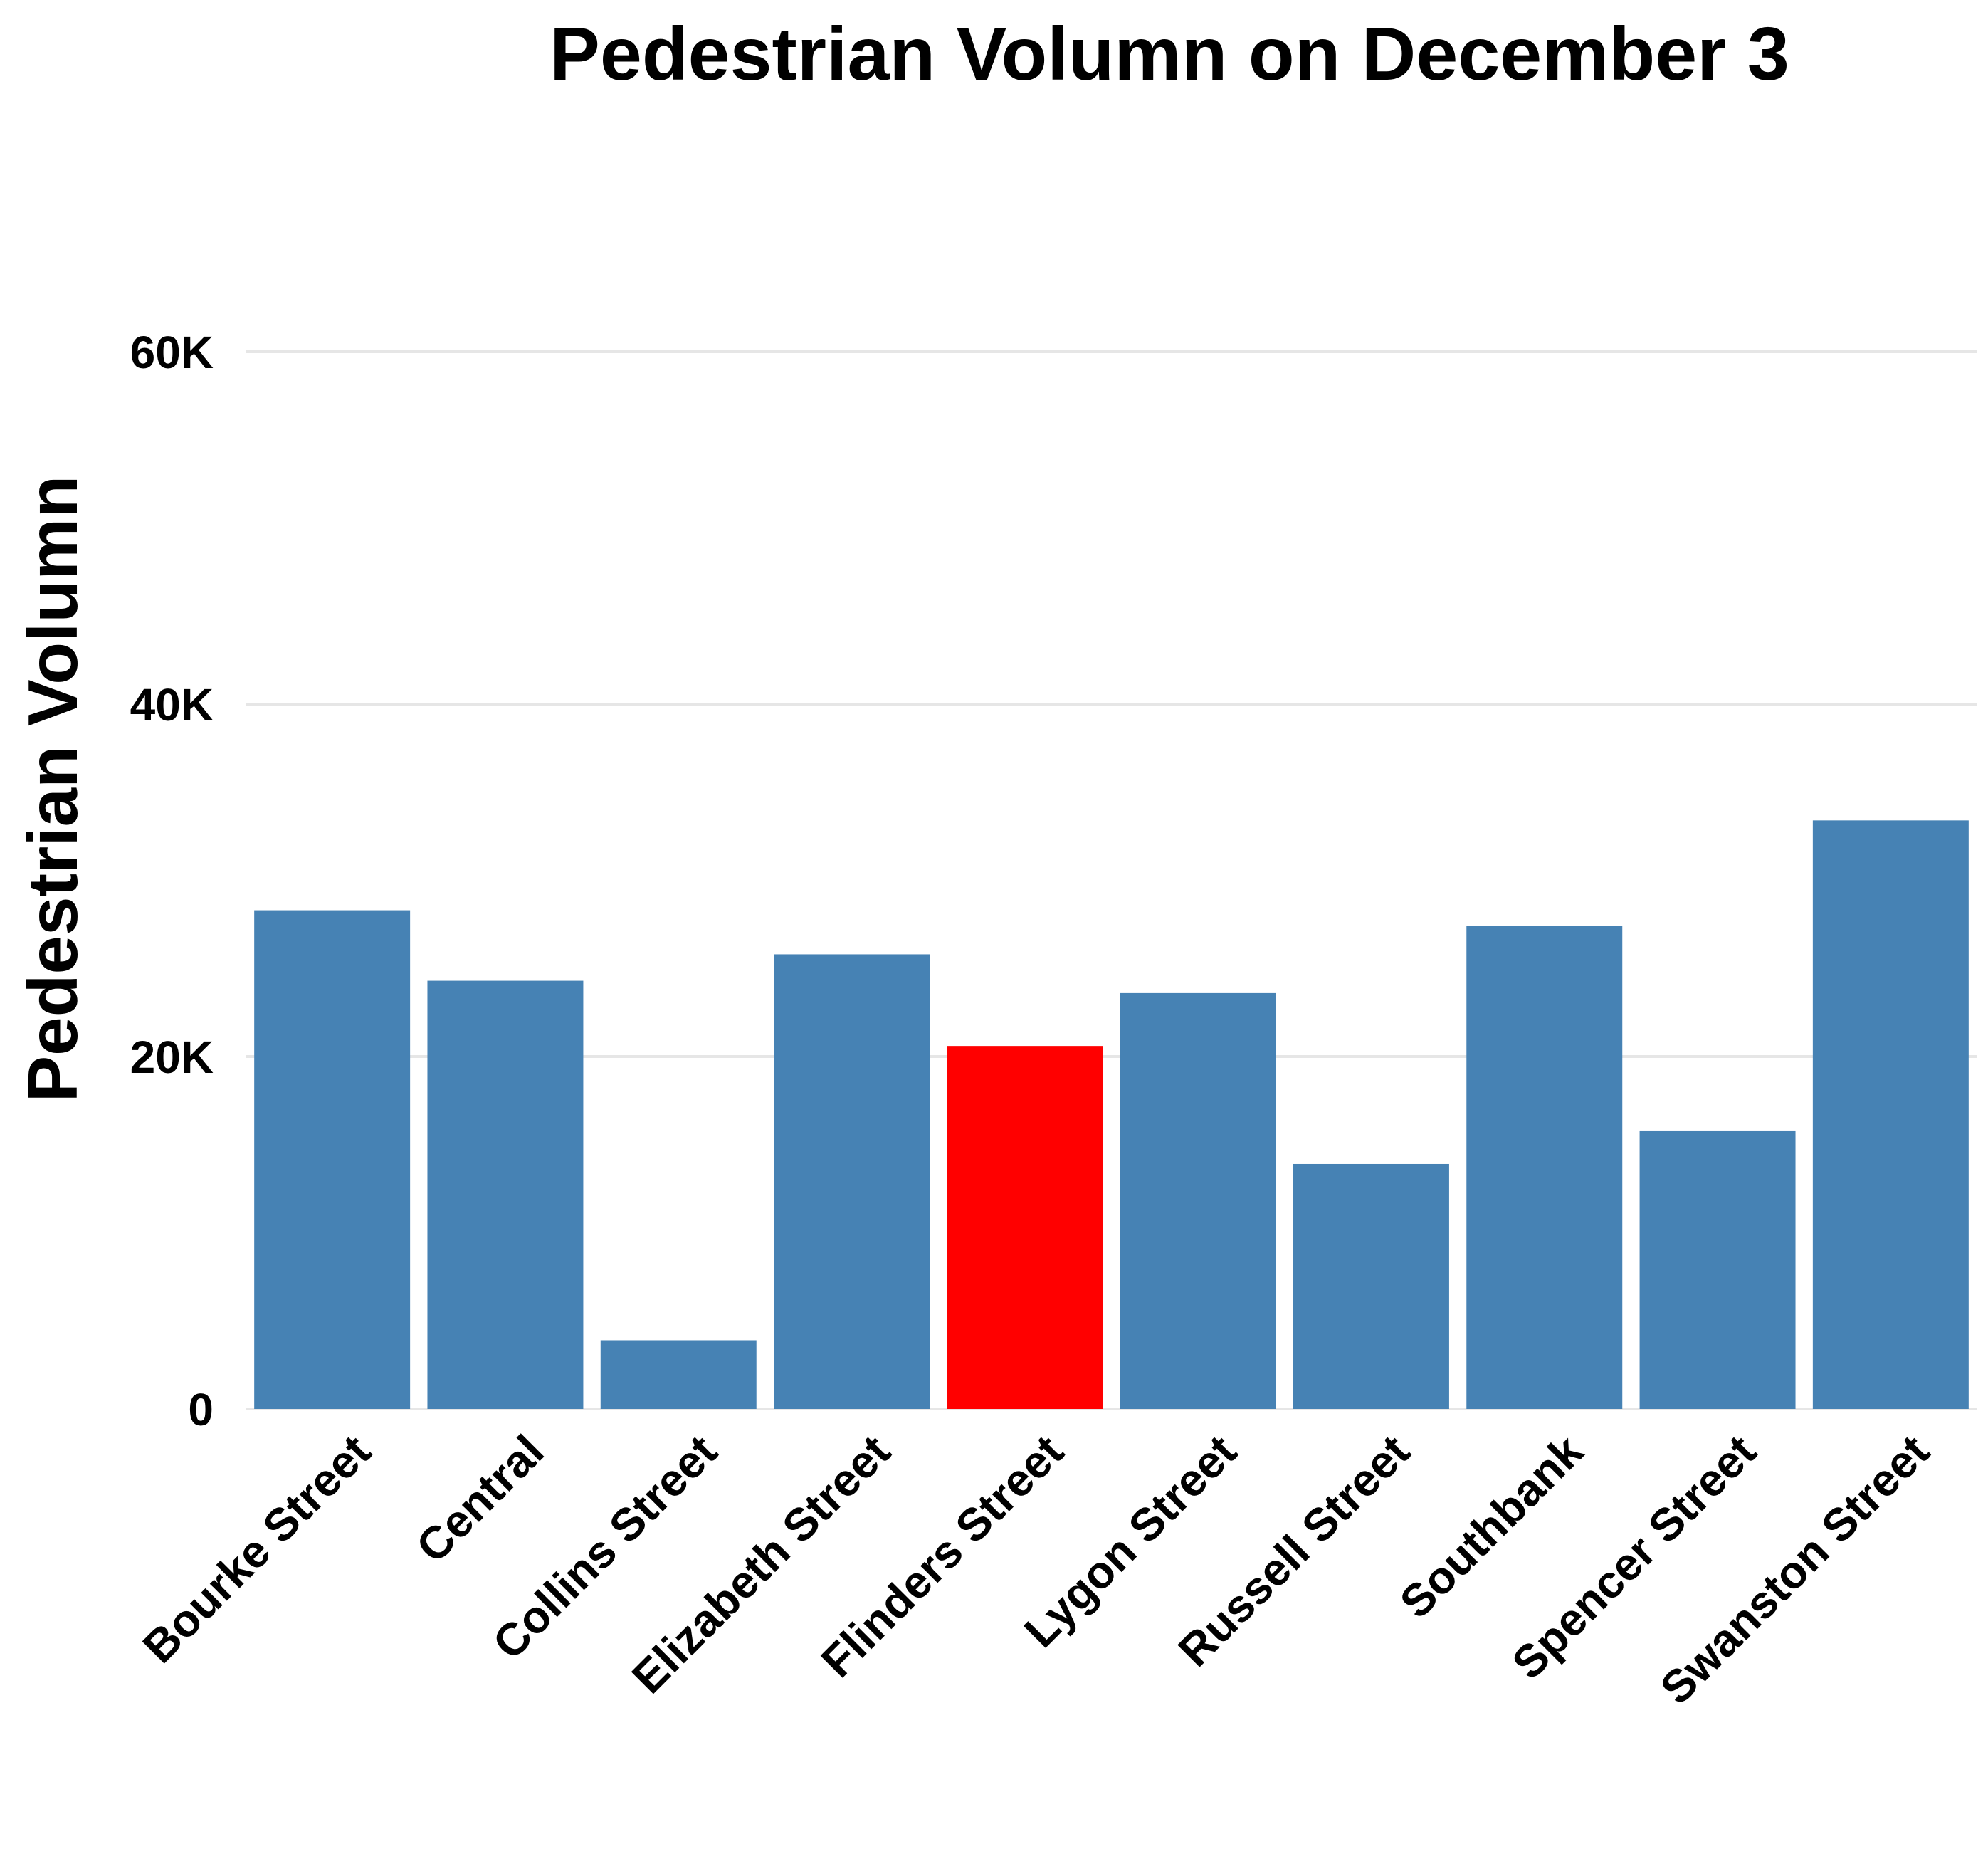 This screenshot has width=1988, height=1866. What do you see at coordinates (505, 1194) in the screenshot?
I see `bar-central` at bounding box center [505, 1194].